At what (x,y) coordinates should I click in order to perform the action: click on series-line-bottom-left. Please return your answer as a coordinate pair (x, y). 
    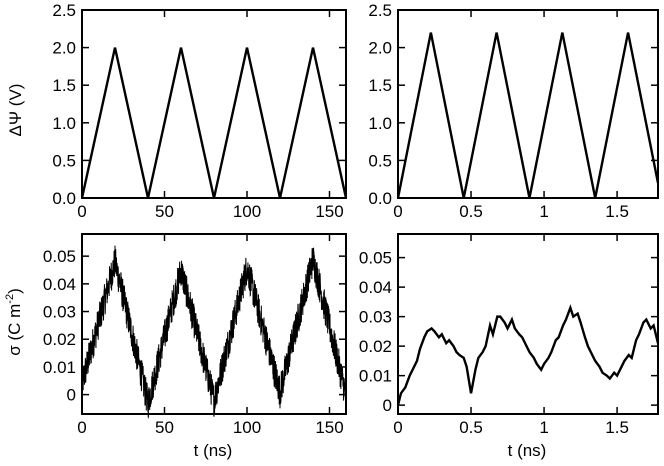
    Looking at the image, I should click on (214, 332).